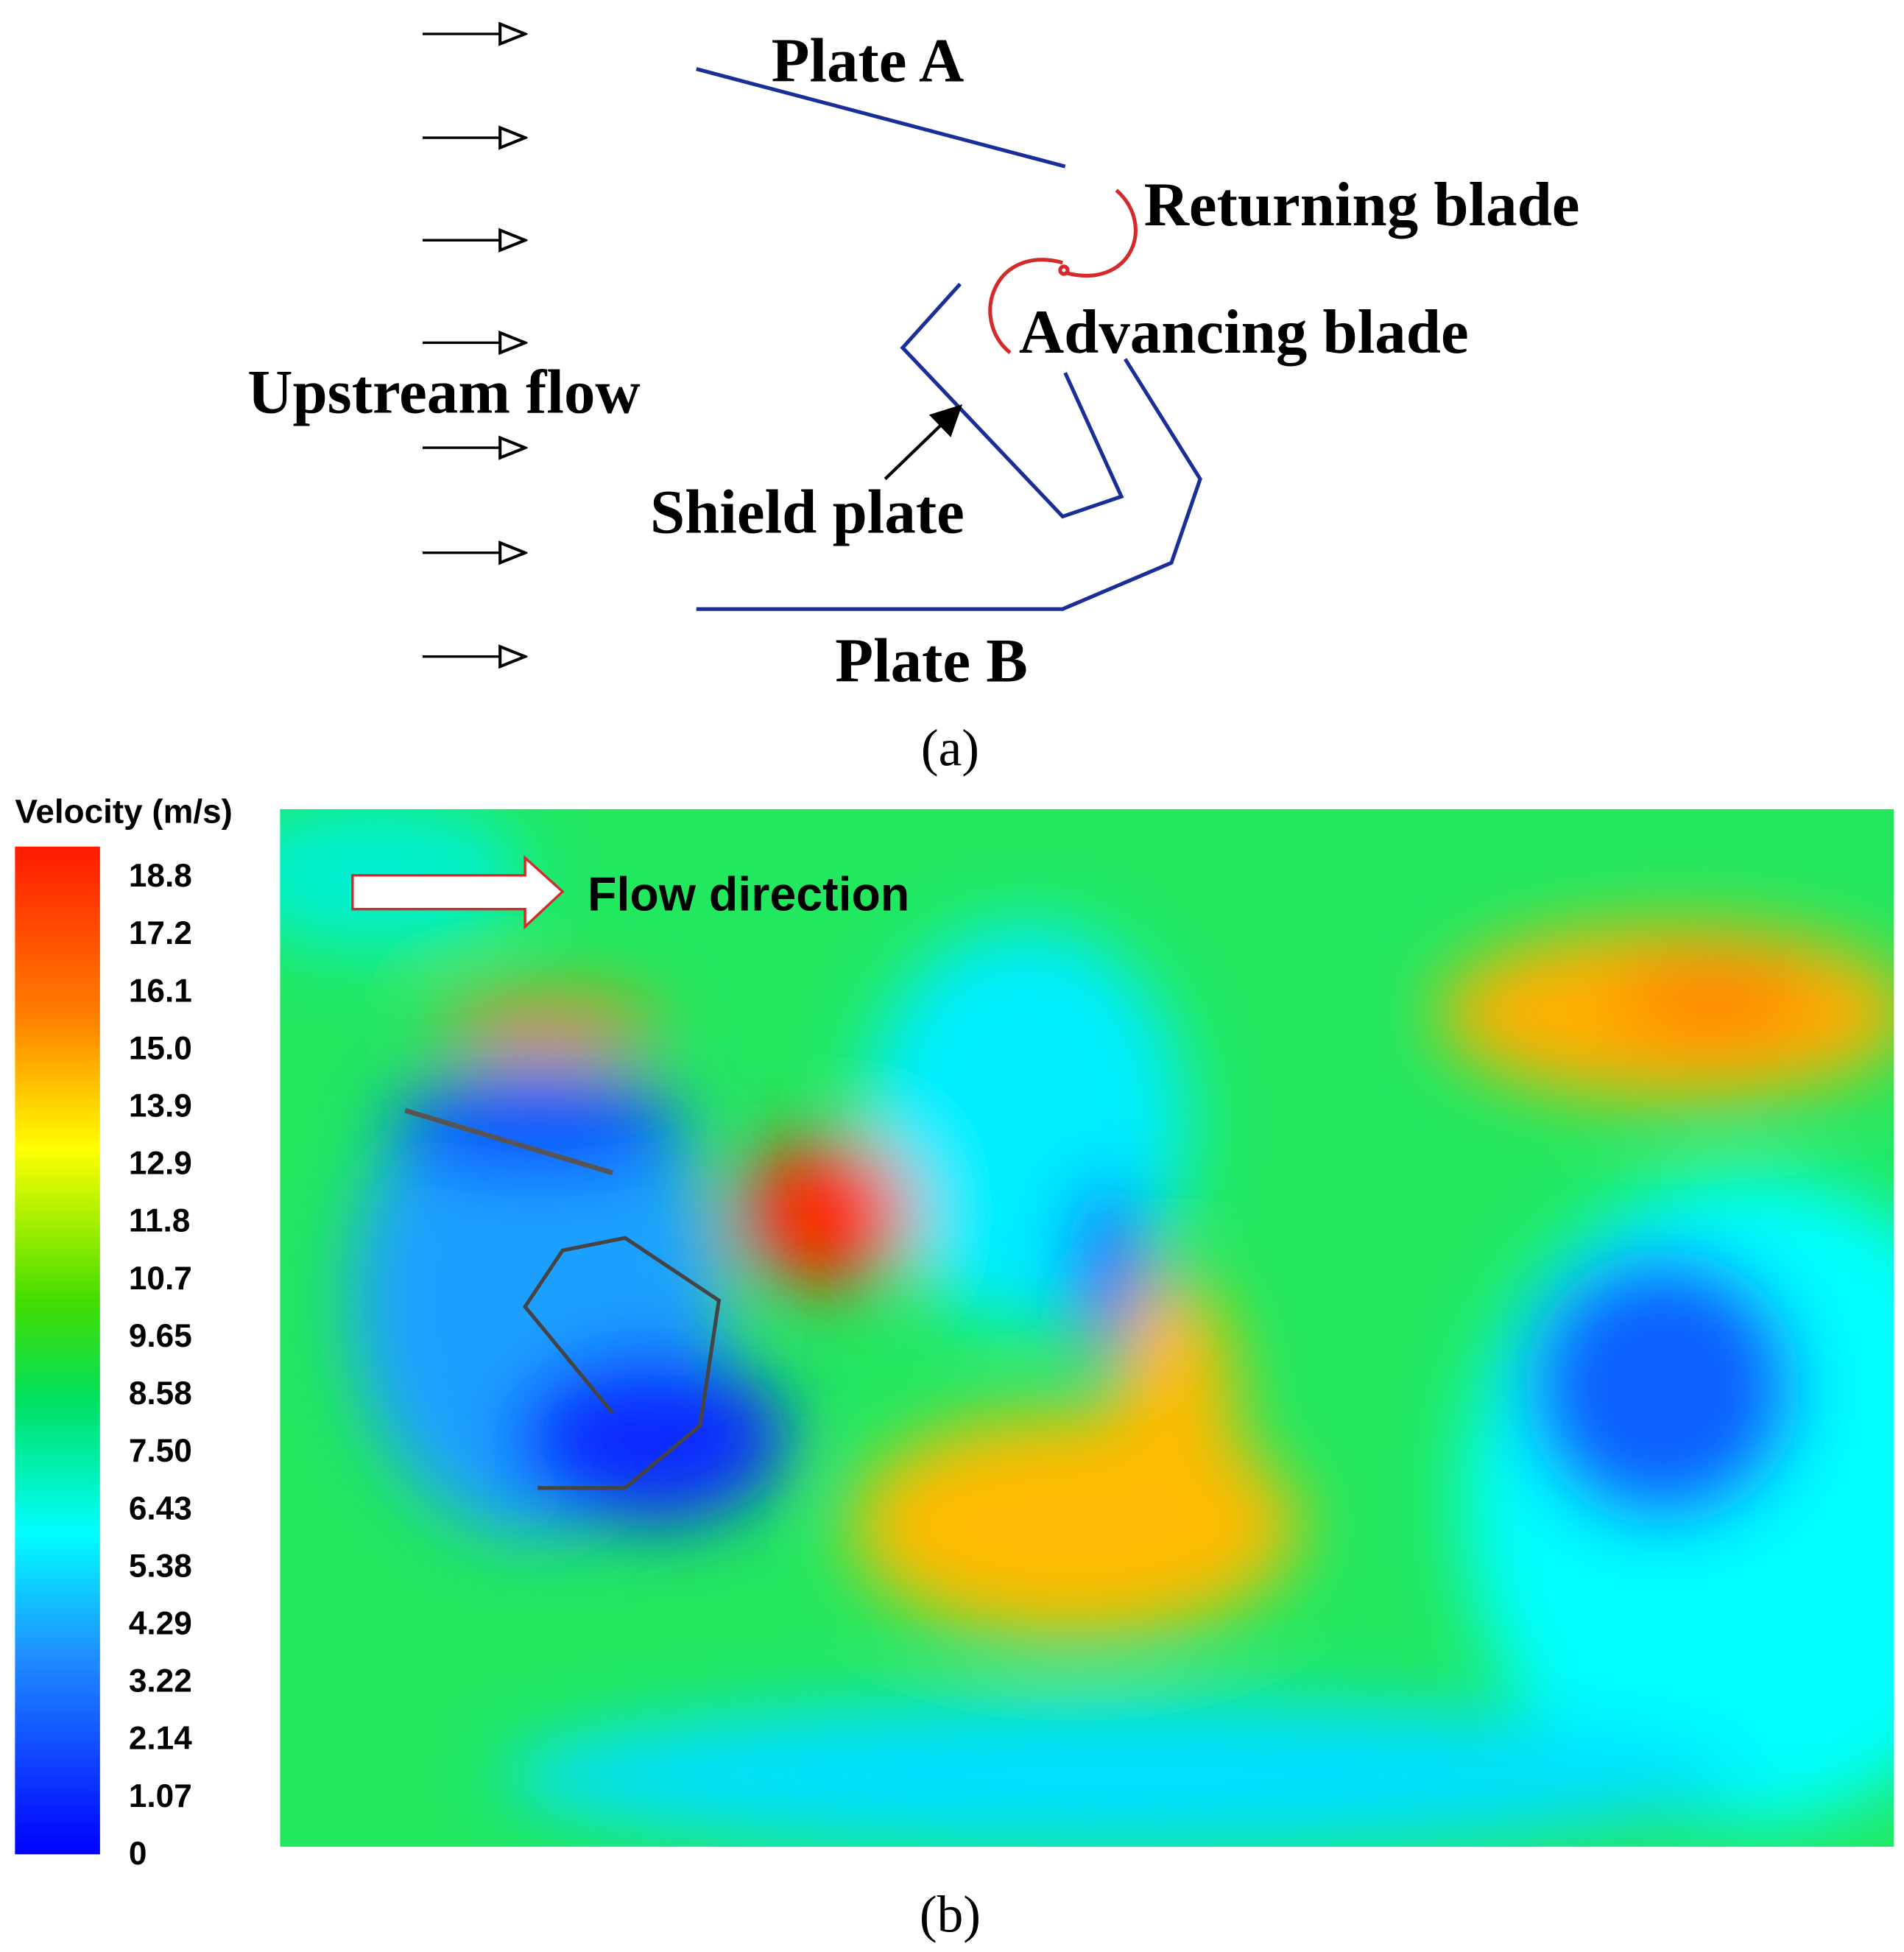  What do you see at coordinates (161, 1451) in the screenshot?
I see `legend-tick-label: 7.50` at bounding box center [161, 1451].